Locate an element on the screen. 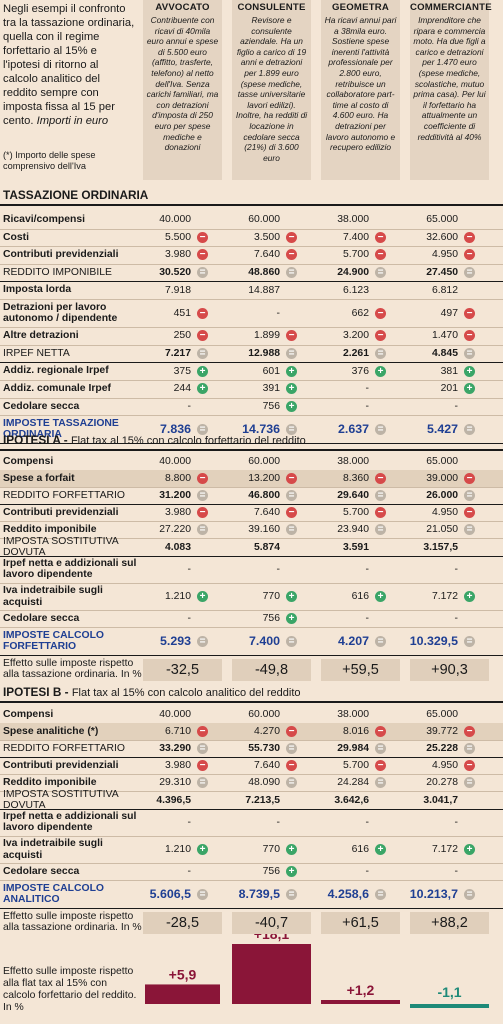  value-cell: 55.730 is located at coordinates (250, 748).